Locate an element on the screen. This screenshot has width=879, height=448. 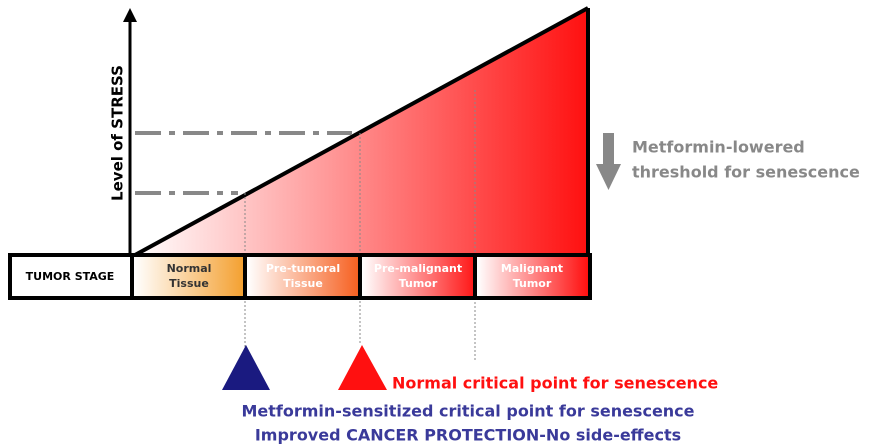
cell-borders is located at coordinates (303, 276).